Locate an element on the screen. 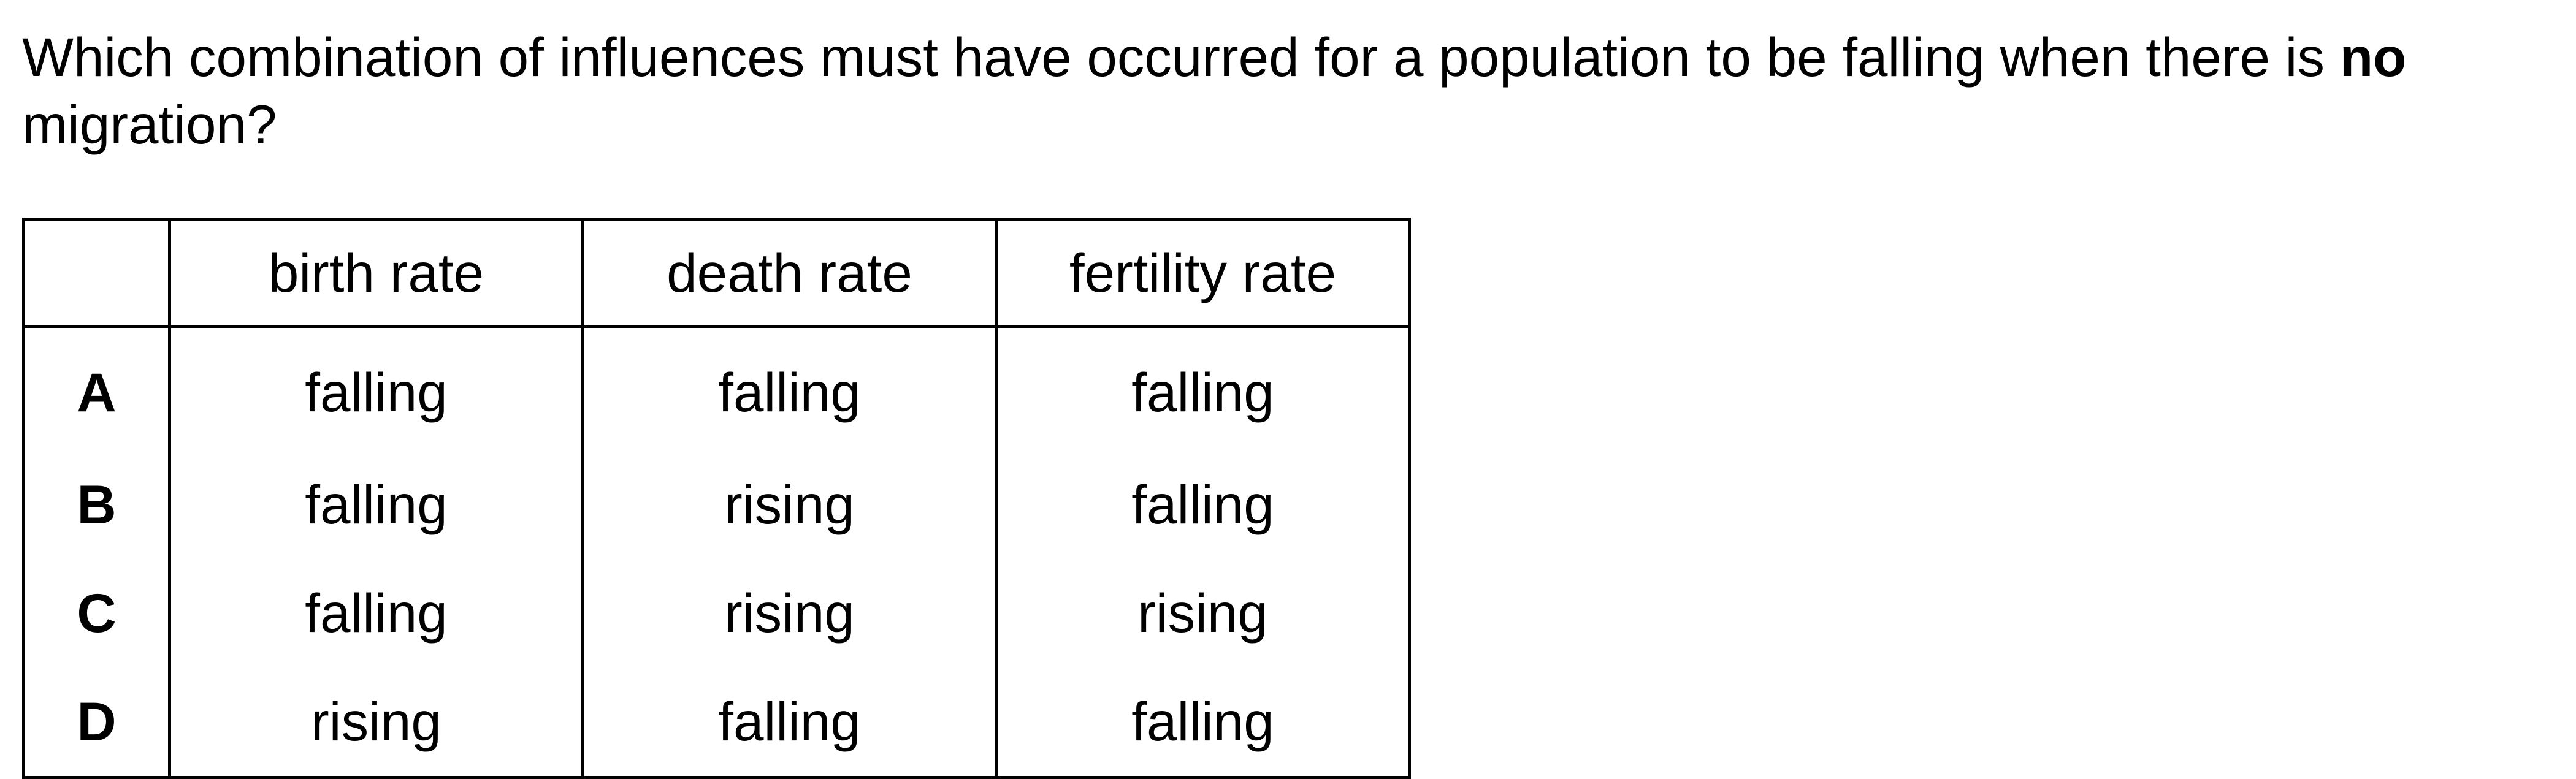  option-key: C is located at coordinates (96, 613).